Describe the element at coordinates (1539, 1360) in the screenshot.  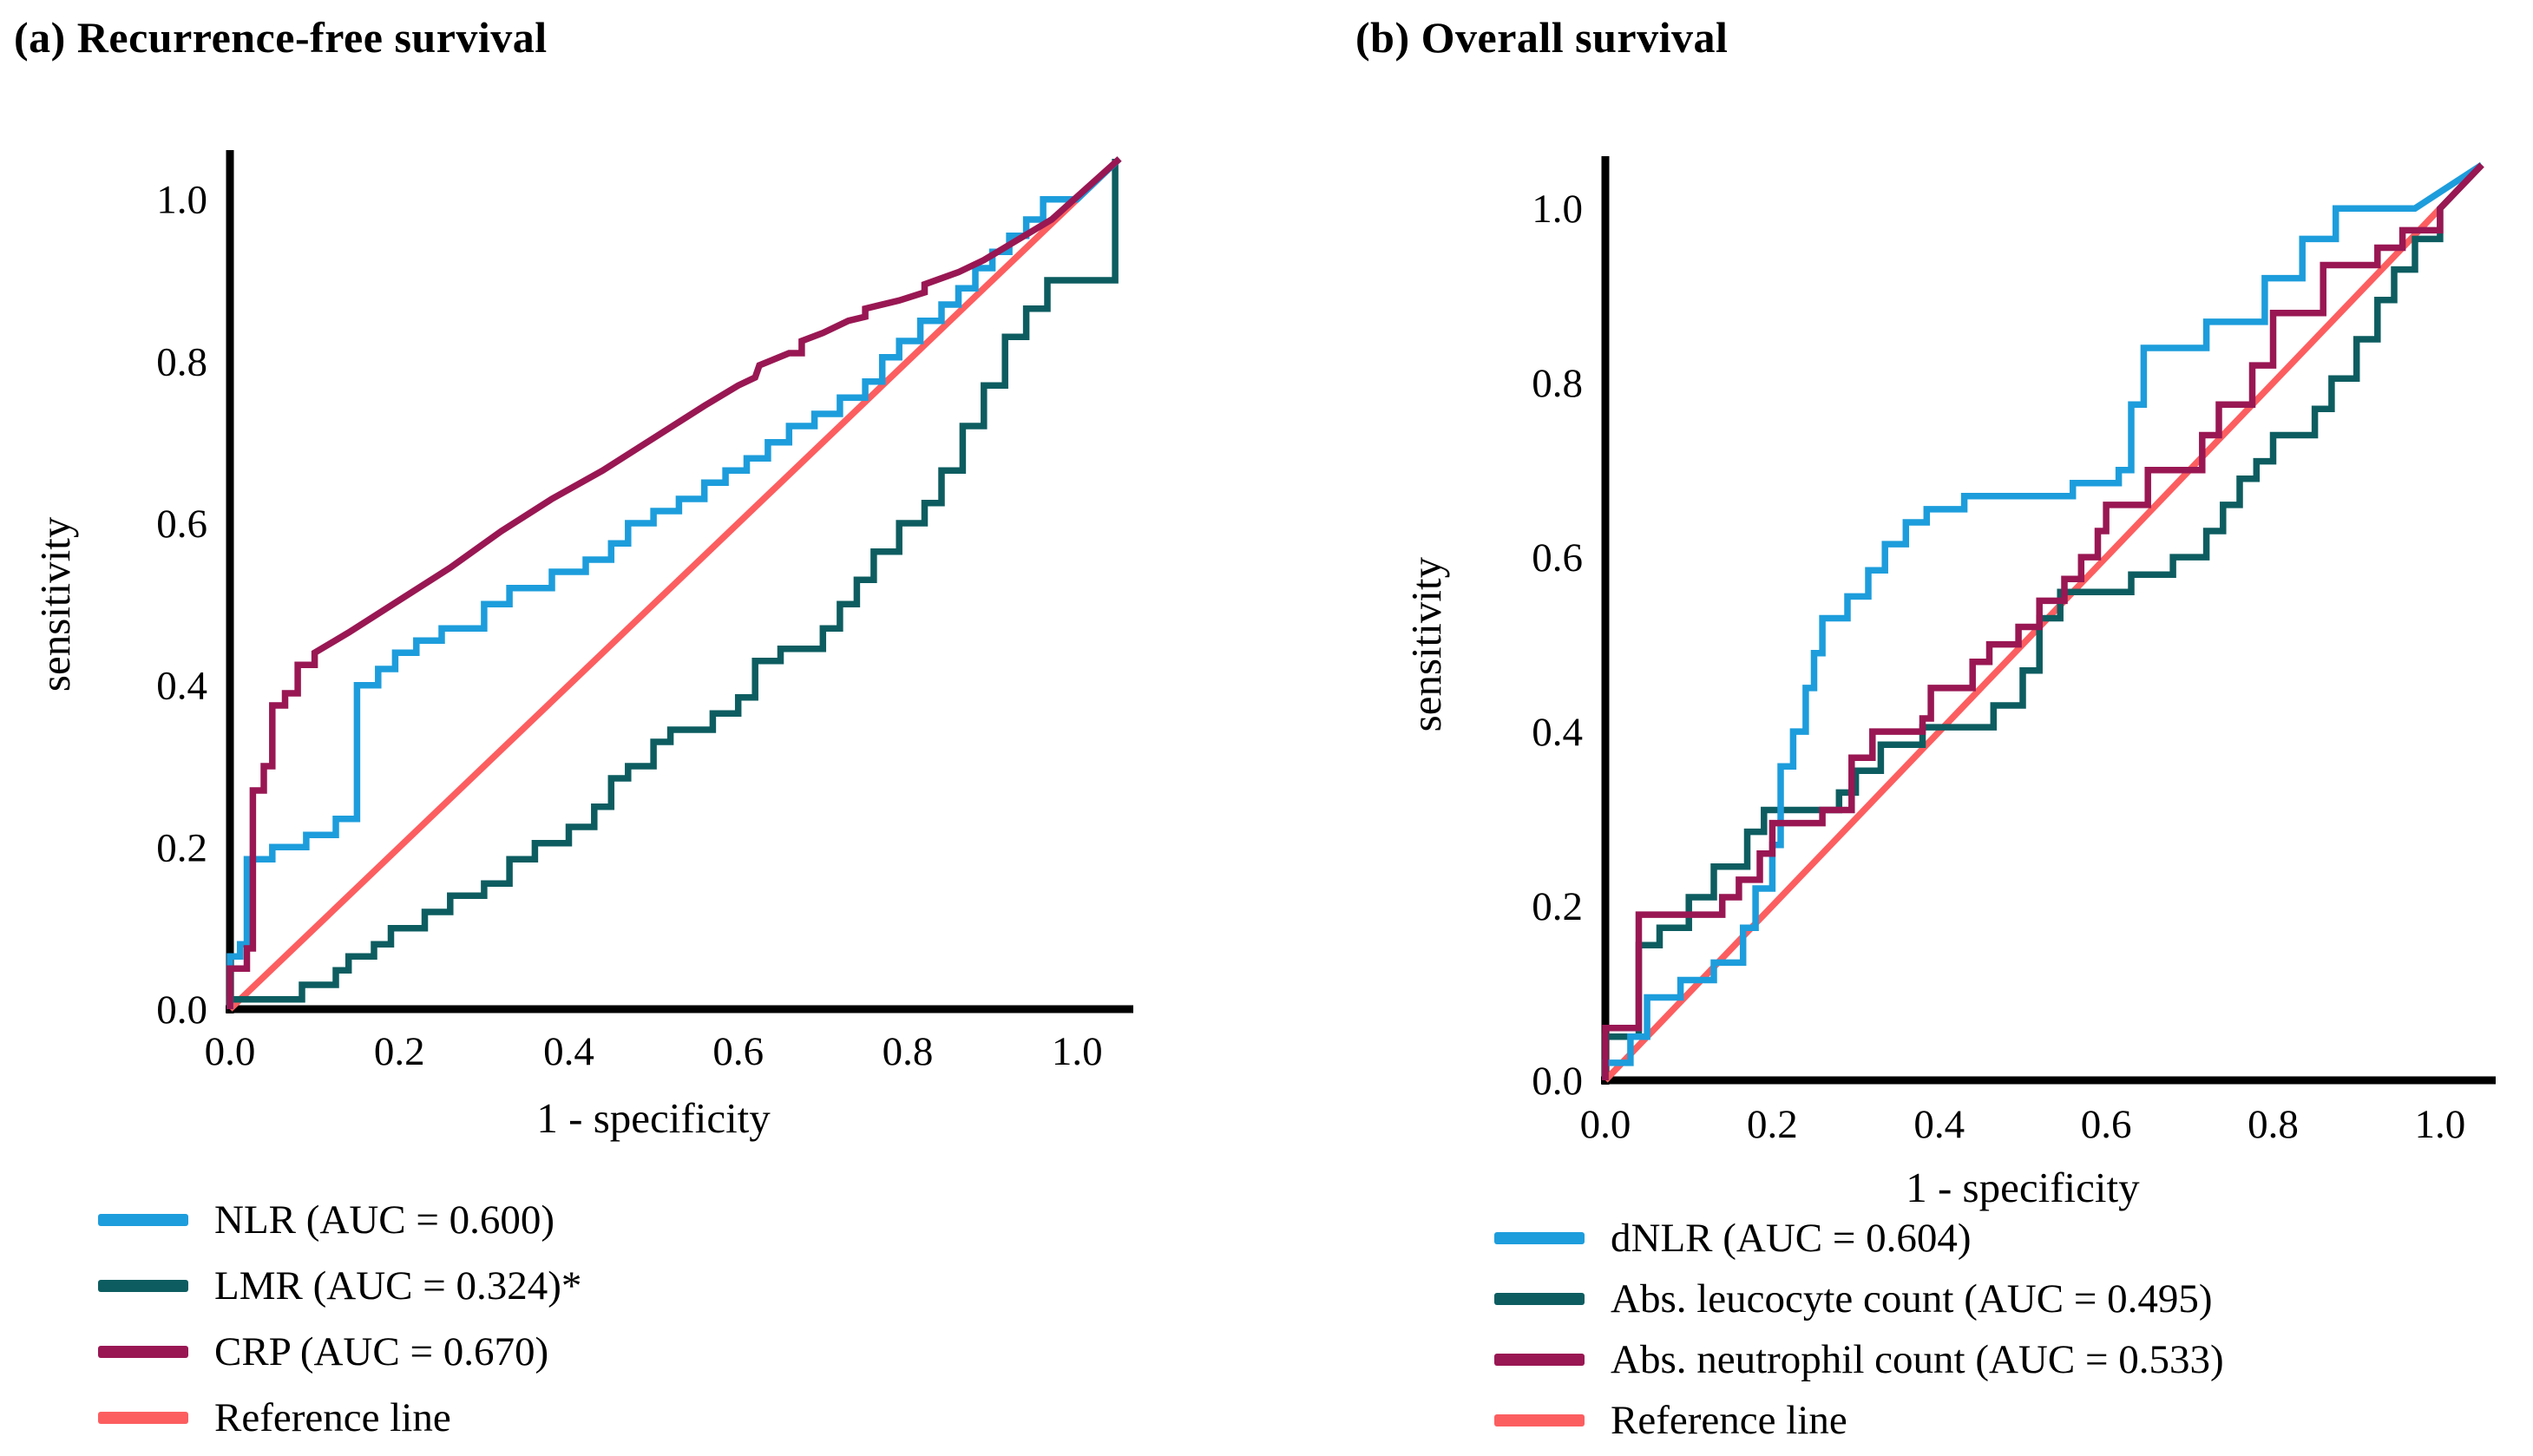
I see `legend-swatch-abs-neutrophil-count` at that location.